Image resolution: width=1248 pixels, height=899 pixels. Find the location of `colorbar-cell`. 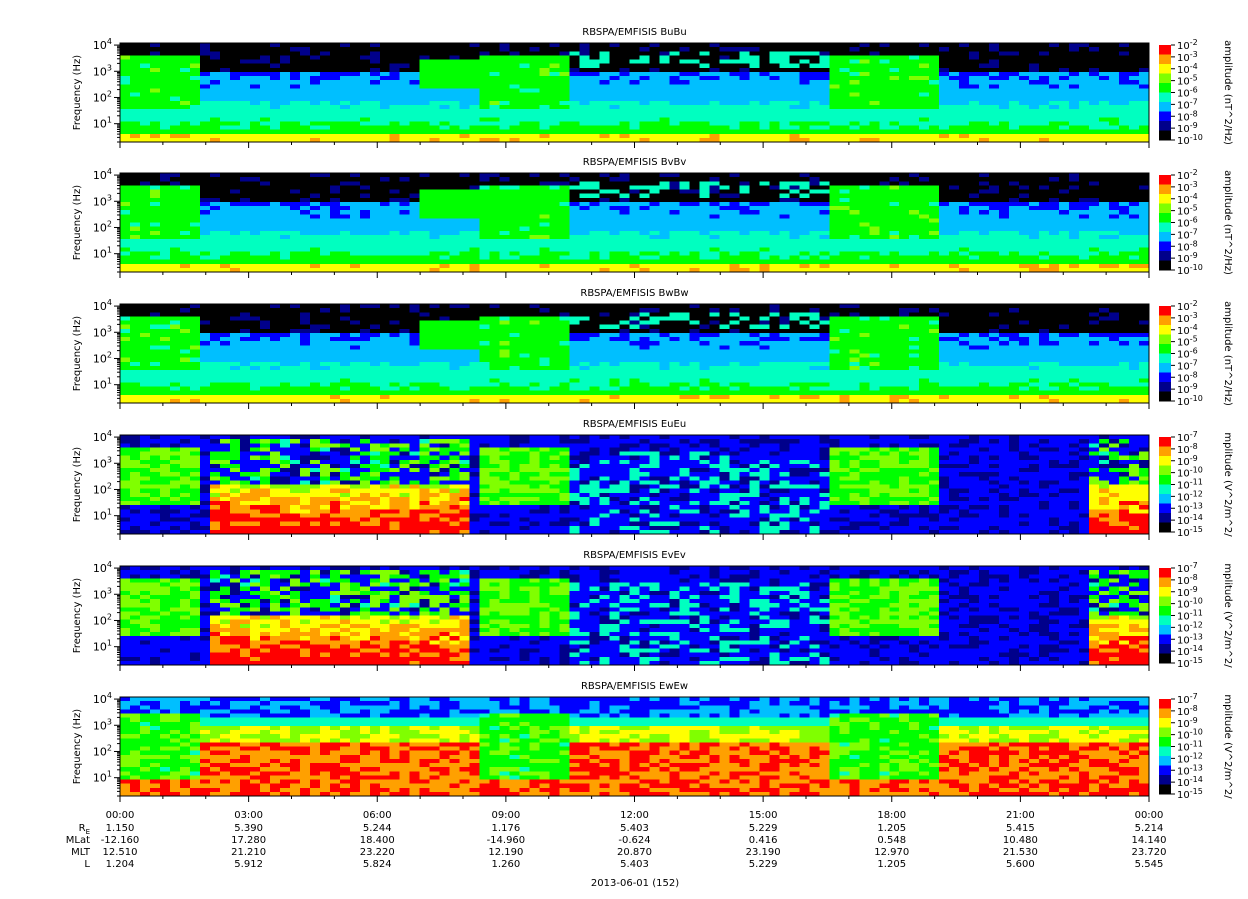

colorbar-cell is located at coordinates (1165, 134).